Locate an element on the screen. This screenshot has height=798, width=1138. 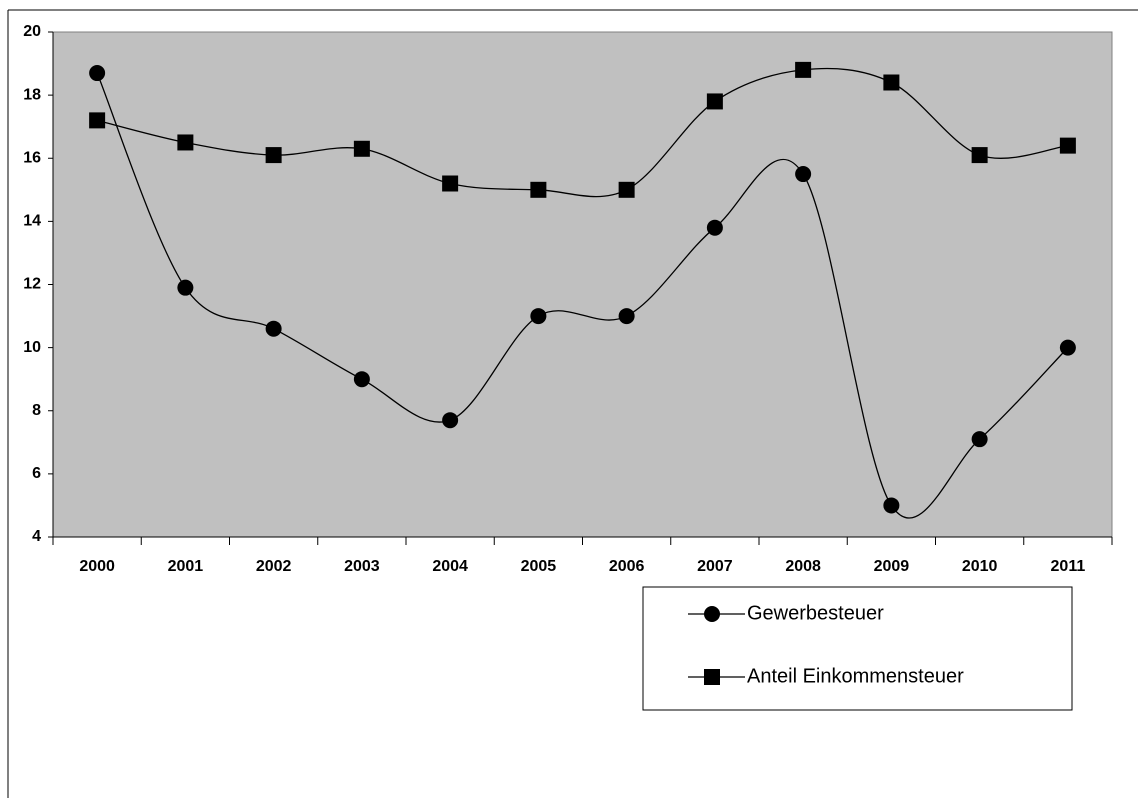
y-tick-label: 12 is located at coordinates (32, 284).